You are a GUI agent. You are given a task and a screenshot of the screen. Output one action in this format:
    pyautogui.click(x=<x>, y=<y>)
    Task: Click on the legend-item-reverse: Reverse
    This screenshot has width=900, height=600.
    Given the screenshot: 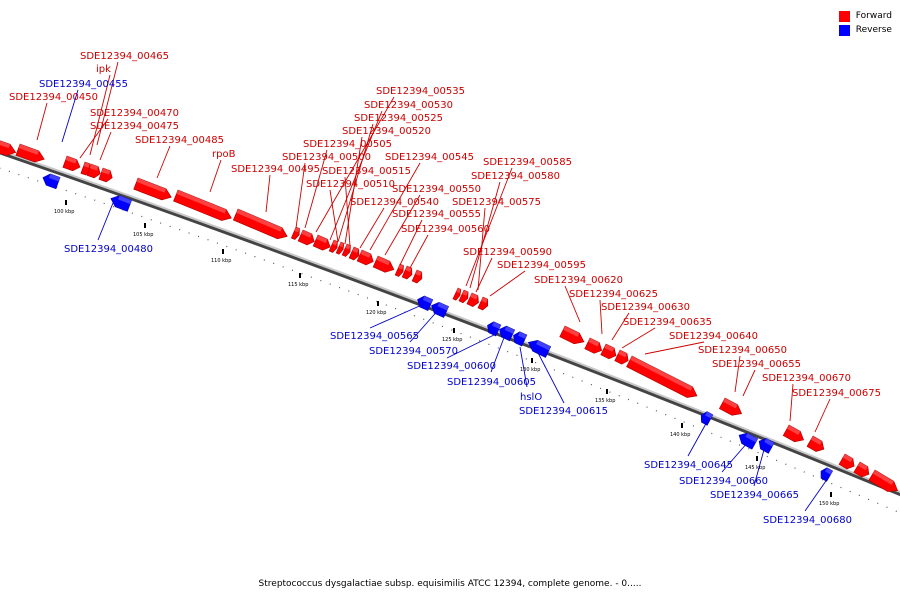 What is the action you would take?
    pyautogui.click(x=865, y=30)
    